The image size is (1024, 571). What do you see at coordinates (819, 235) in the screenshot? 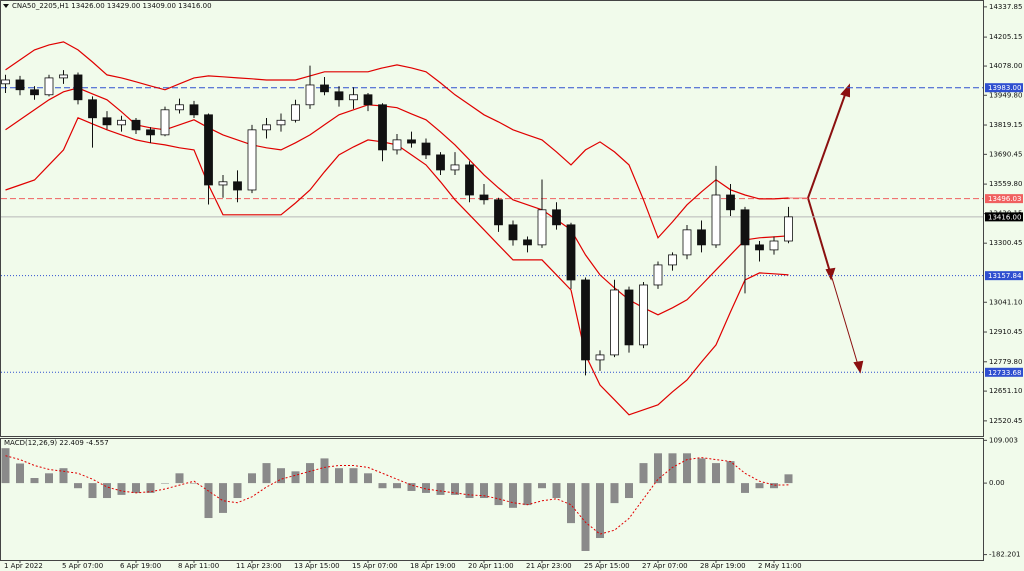
I see `arrow-down` at bounding box center [819, 235].